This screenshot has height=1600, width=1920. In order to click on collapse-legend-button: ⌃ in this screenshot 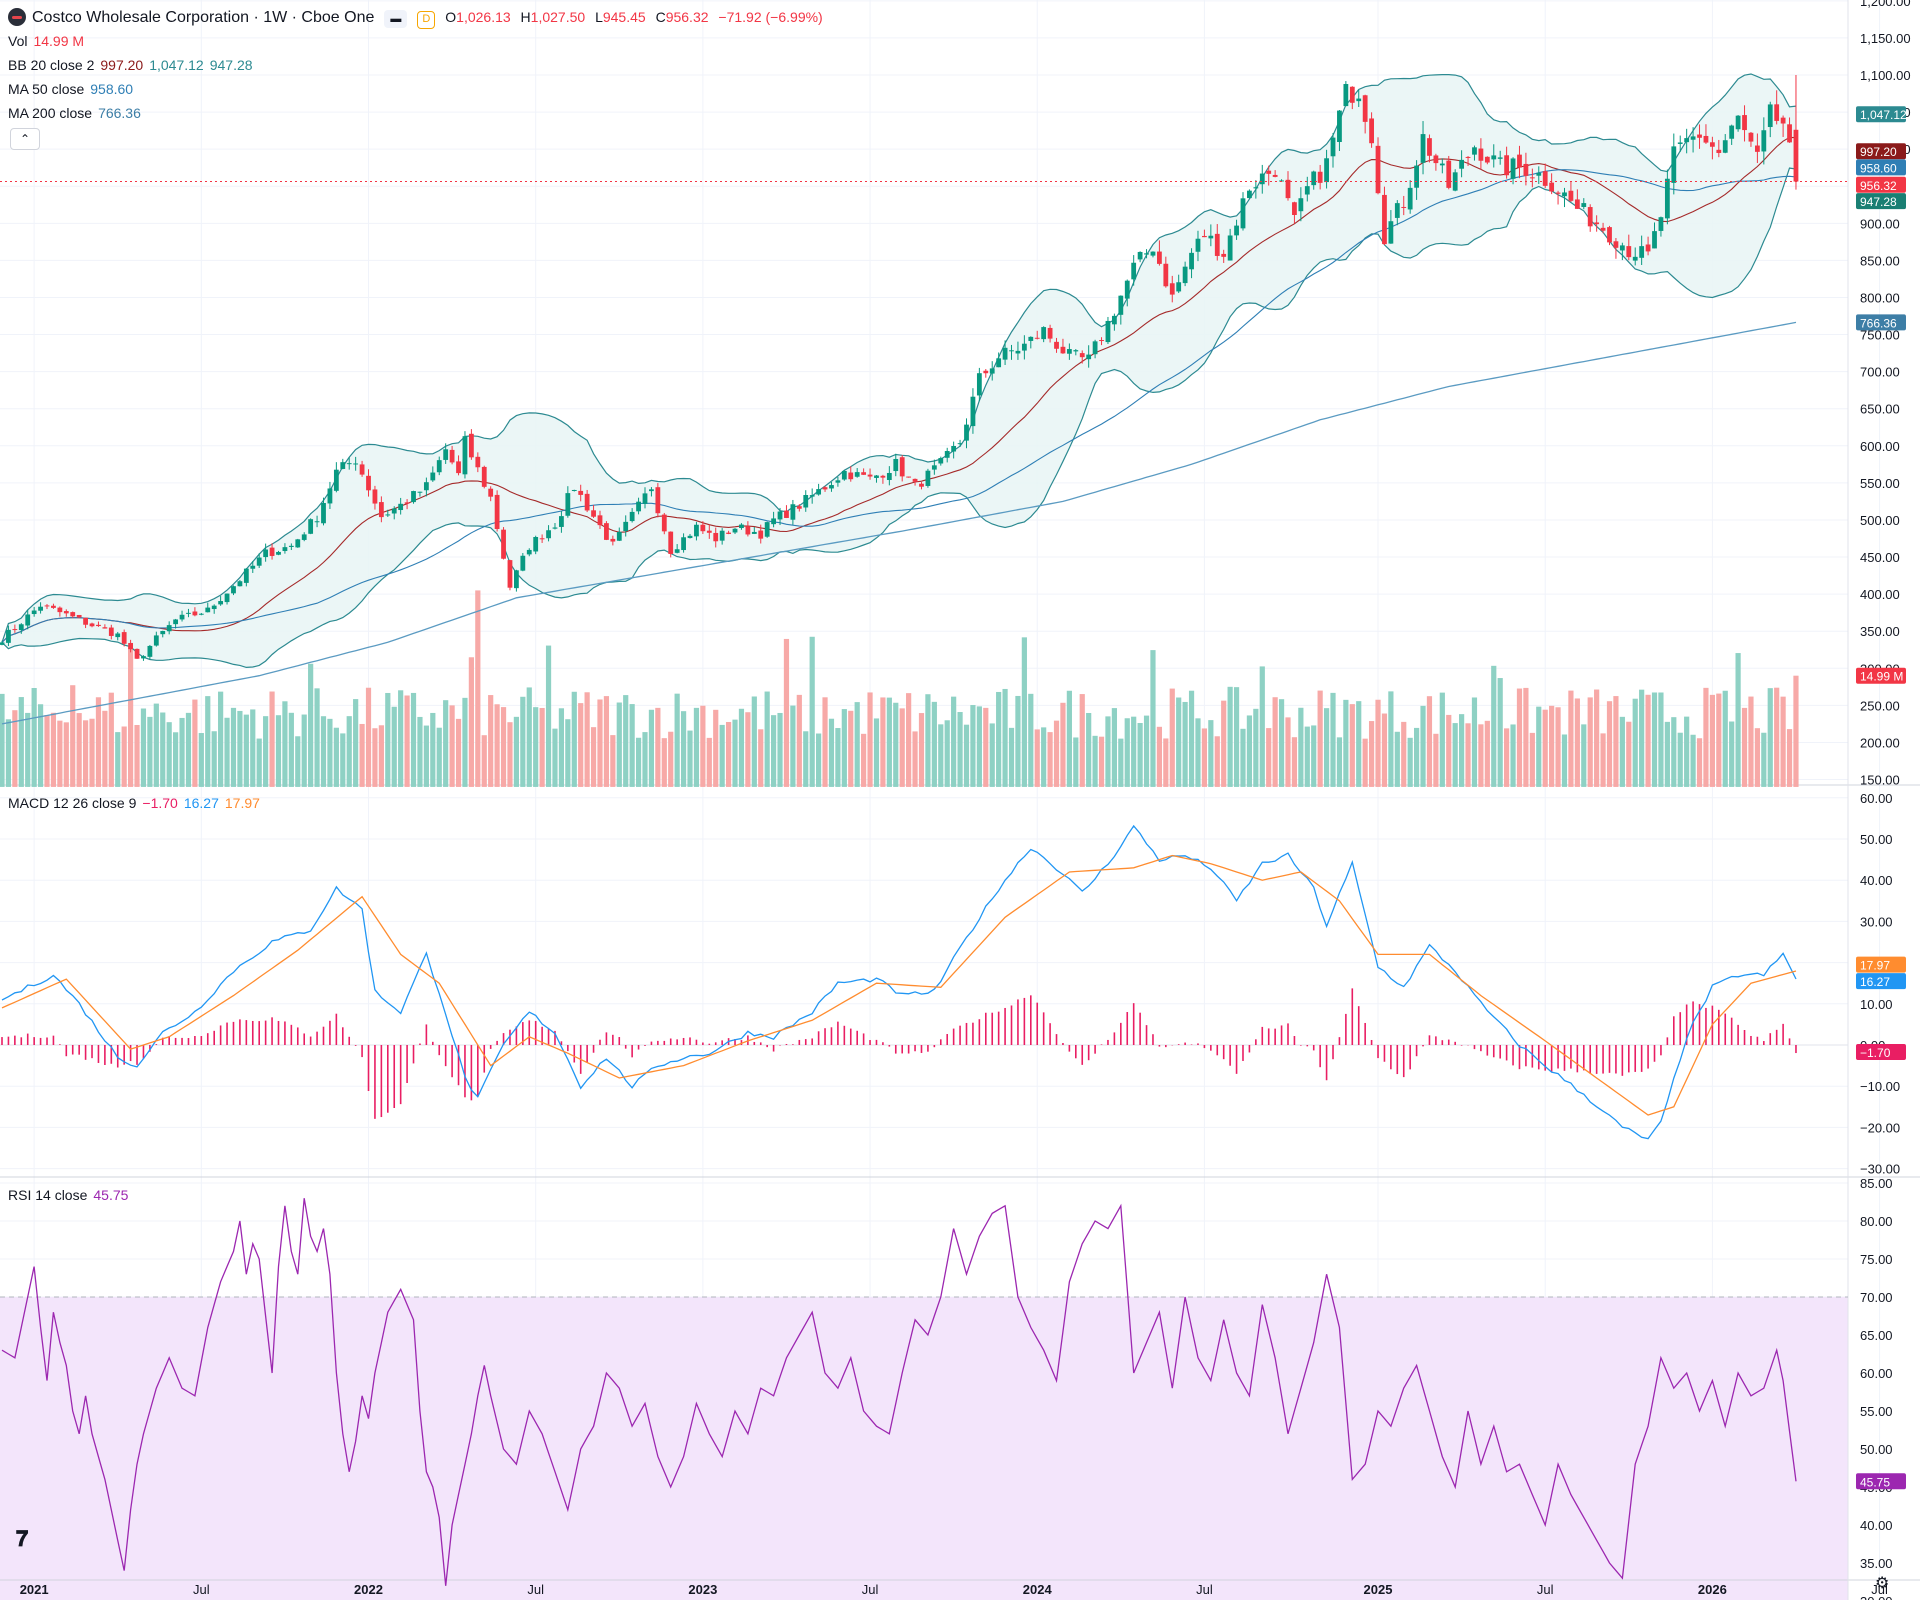, I will do `click(25, 139)`.